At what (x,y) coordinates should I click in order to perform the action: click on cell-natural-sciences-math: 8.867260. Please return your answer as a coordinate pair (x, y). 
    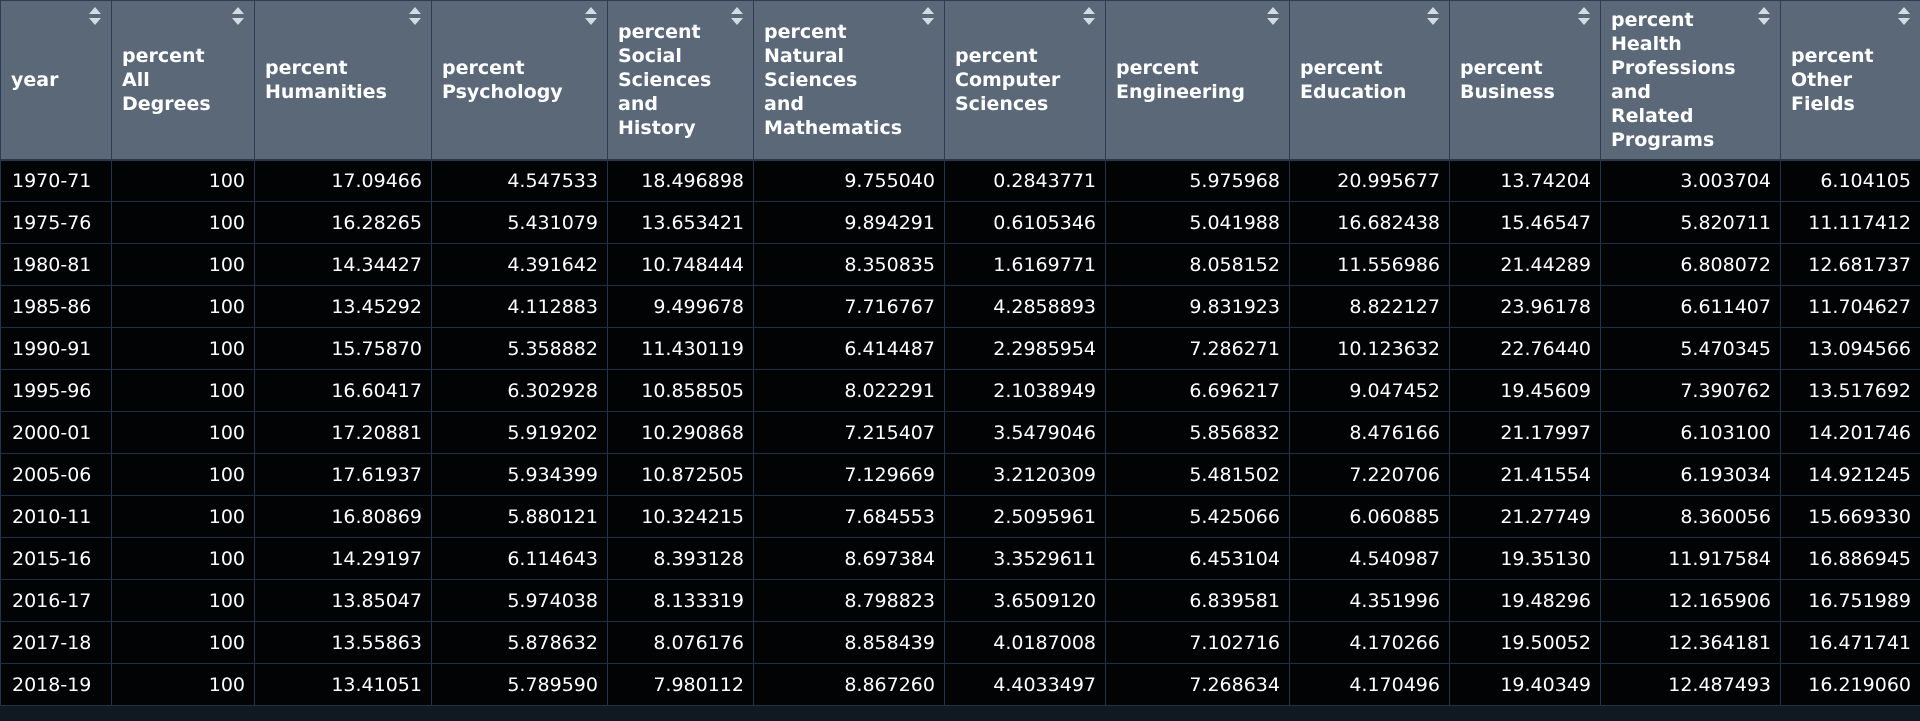
    Looking at the image, I should click on (849, 684).